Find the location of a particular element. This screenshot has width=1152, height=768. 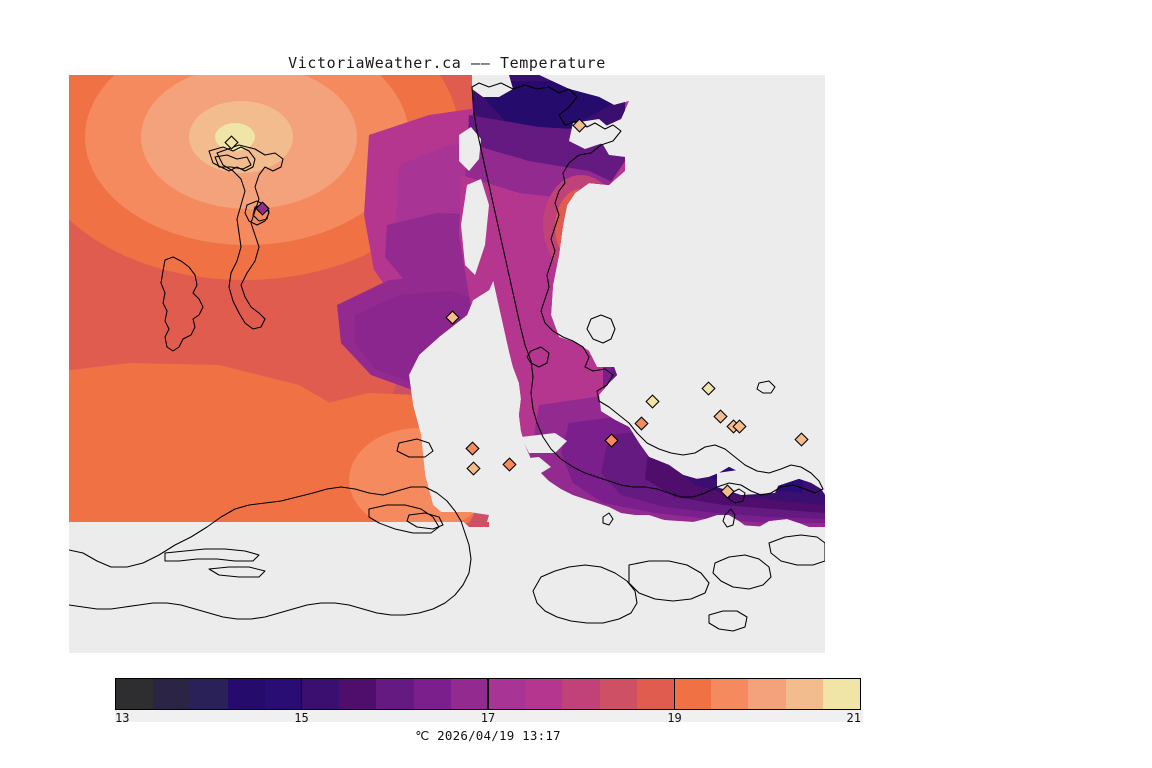

colorbar-caption: ℃ 2026/04/19 13:17 is located at coordinates (488, 735).